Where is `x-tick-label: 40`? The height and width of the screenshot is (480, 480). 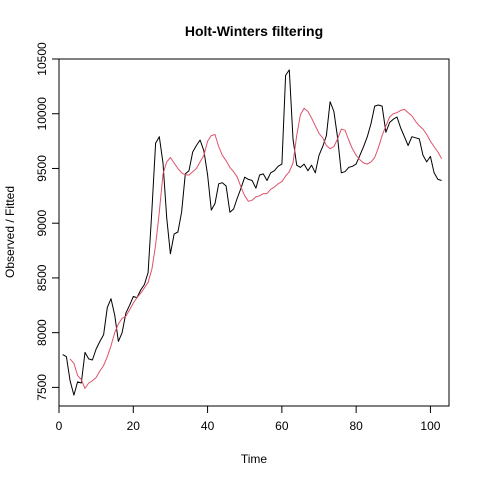
x-tick-label: 40 is located at coordinates (208, 426).